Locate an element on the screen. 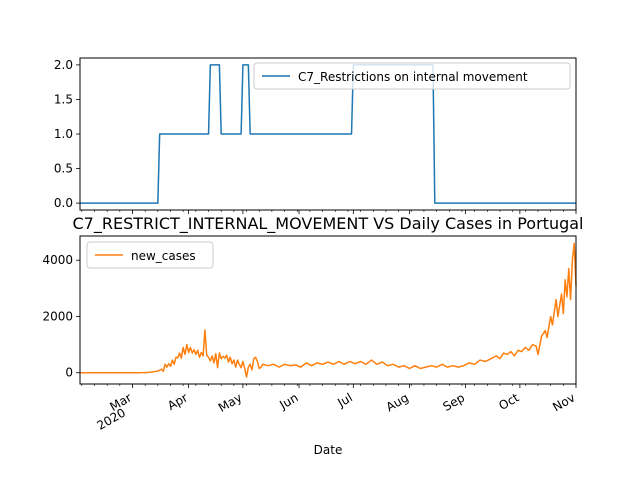 This screenshot has width=640, height=480. bottom-y-tick-label: 2000 is located at coordinates (57, 316).